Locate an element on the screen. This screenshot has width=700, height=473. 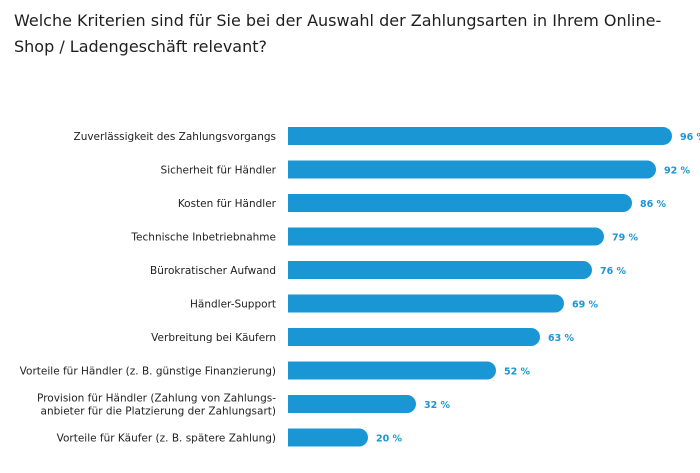
category-label: Händler-Support is located at coordinates (233, 305).